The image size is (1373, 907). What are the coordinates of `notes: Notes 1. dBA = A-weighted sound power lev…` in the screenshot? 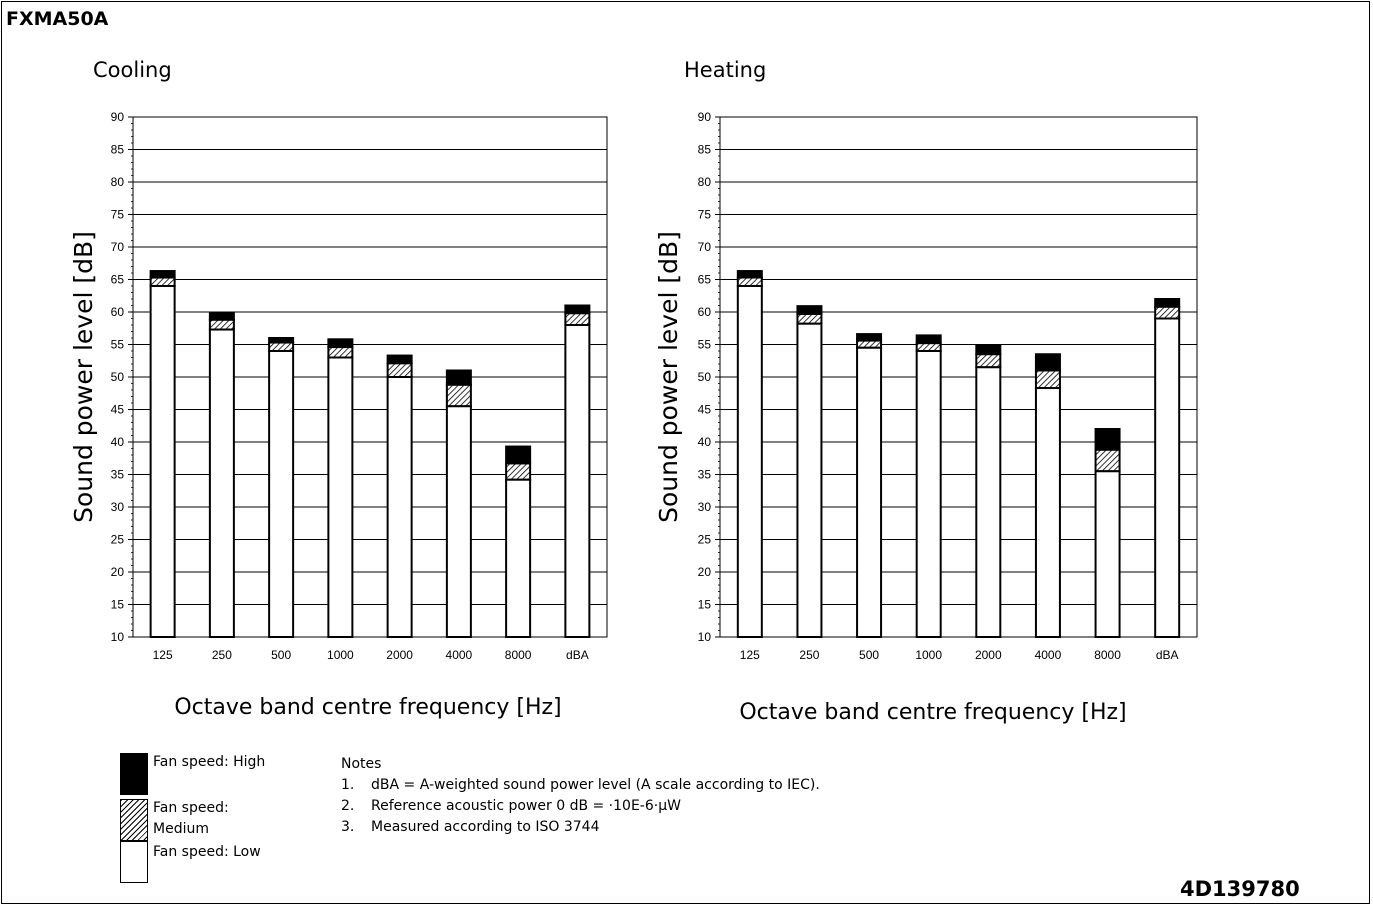 It's located at (580, 796).